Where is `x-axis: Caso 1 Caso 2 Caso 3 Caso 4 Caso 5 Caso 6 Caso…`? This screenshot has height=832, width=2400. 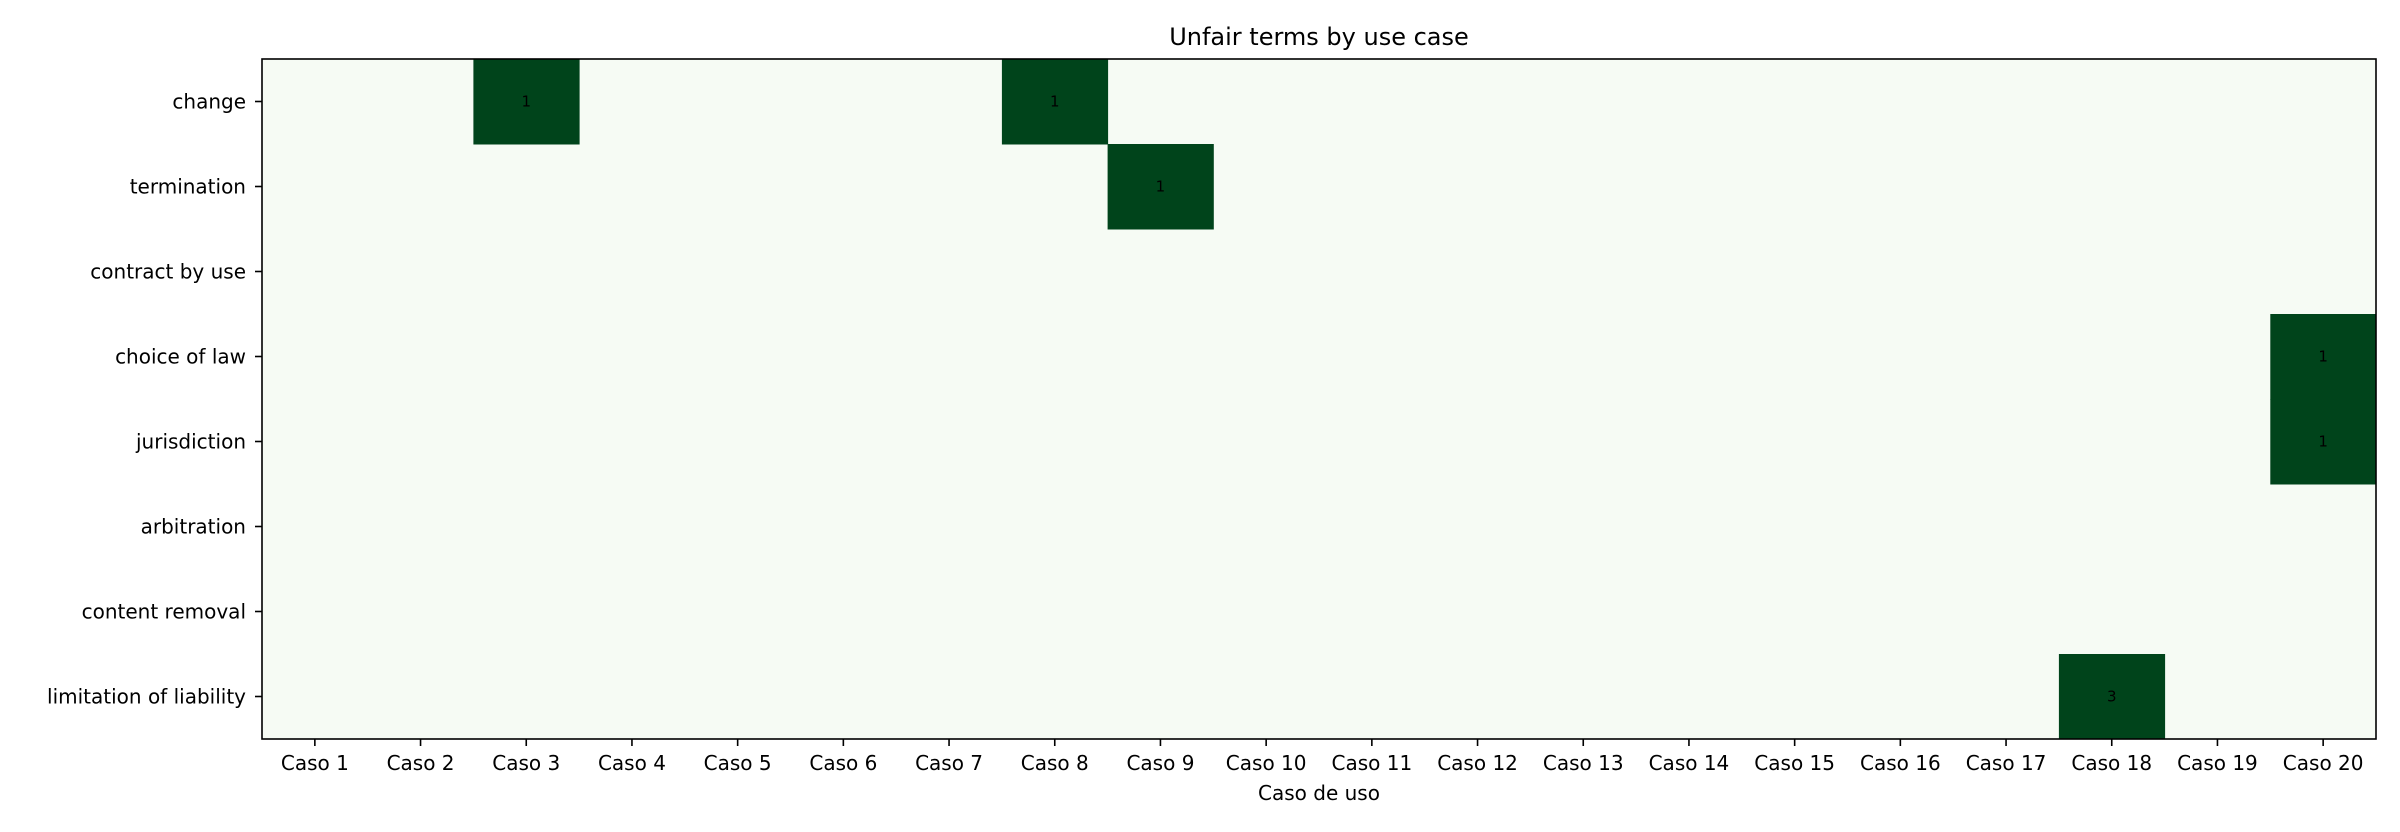
x-axis: Caso 1 Caso 2 Caso 3 Caso 4 Caso 5 Caso 6 Caso… is located at coordinates (1322, 757).